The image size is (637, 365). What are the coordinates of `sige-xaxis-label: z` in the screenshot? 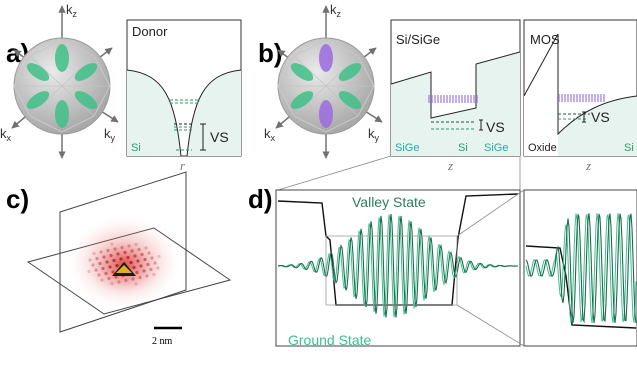 It's located at (450, 165).